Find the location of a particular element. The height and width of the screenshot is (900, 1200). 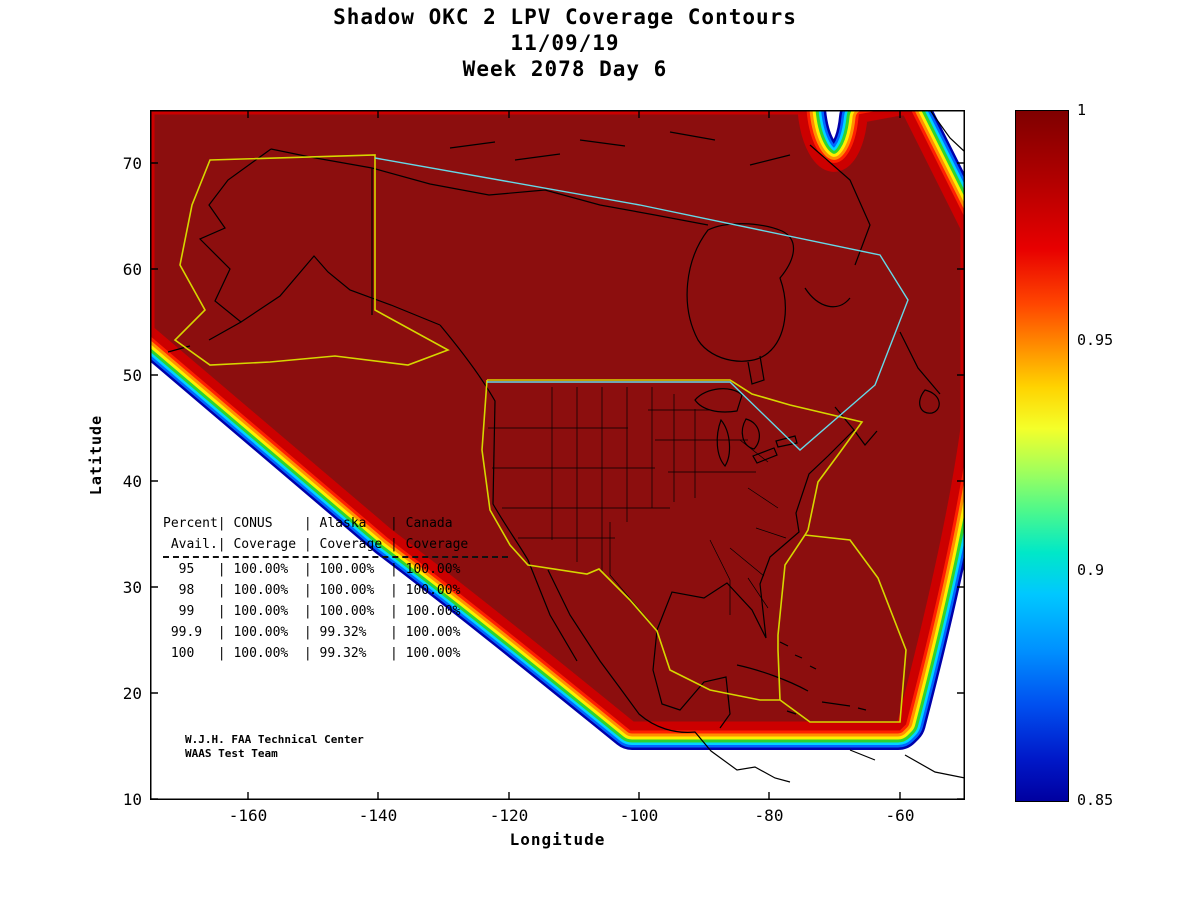

colorbar-tick-label: 1 is located at coordinates (1082, 110).